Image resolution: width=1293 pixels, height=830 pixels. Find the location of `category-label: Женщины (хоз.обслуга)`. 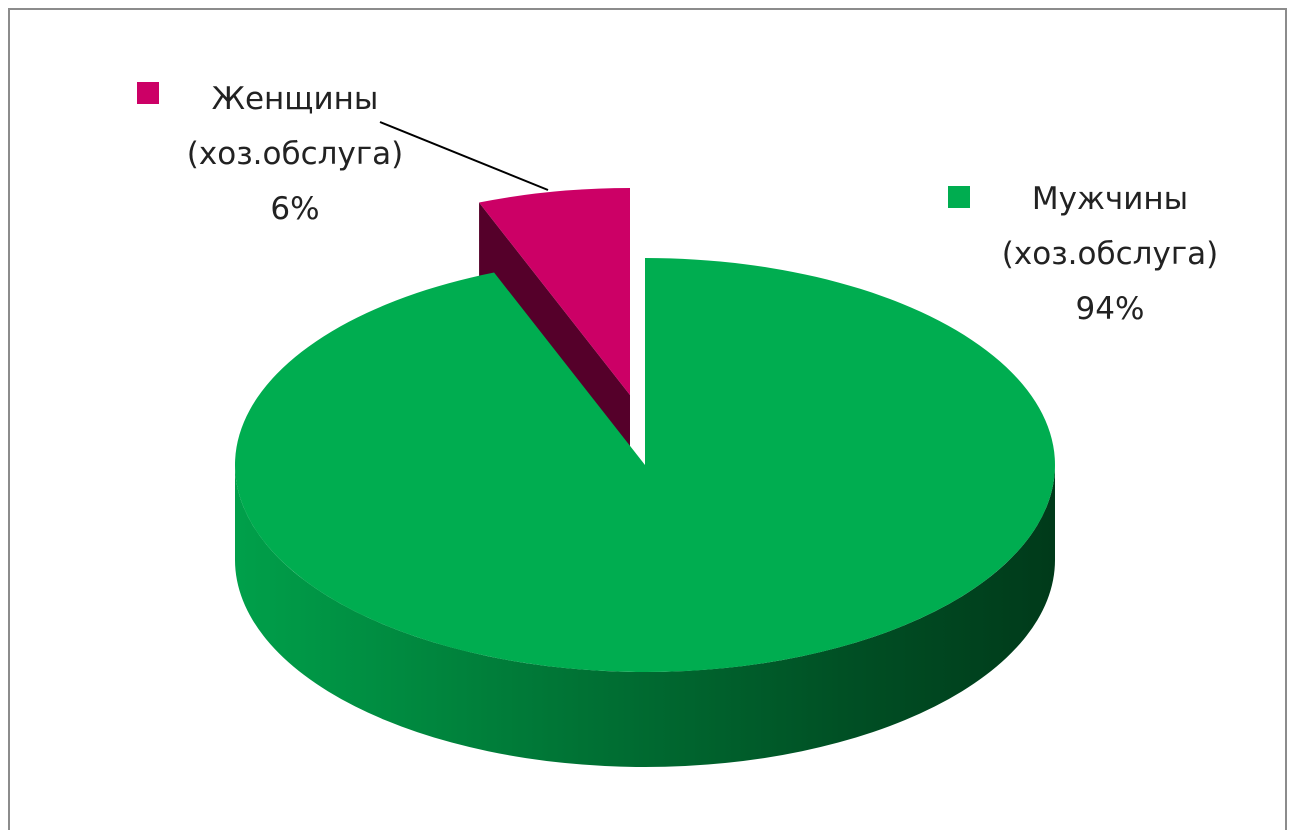

category-label: Женщины (хоз.обслуга) is located at coordinates (295, 126).